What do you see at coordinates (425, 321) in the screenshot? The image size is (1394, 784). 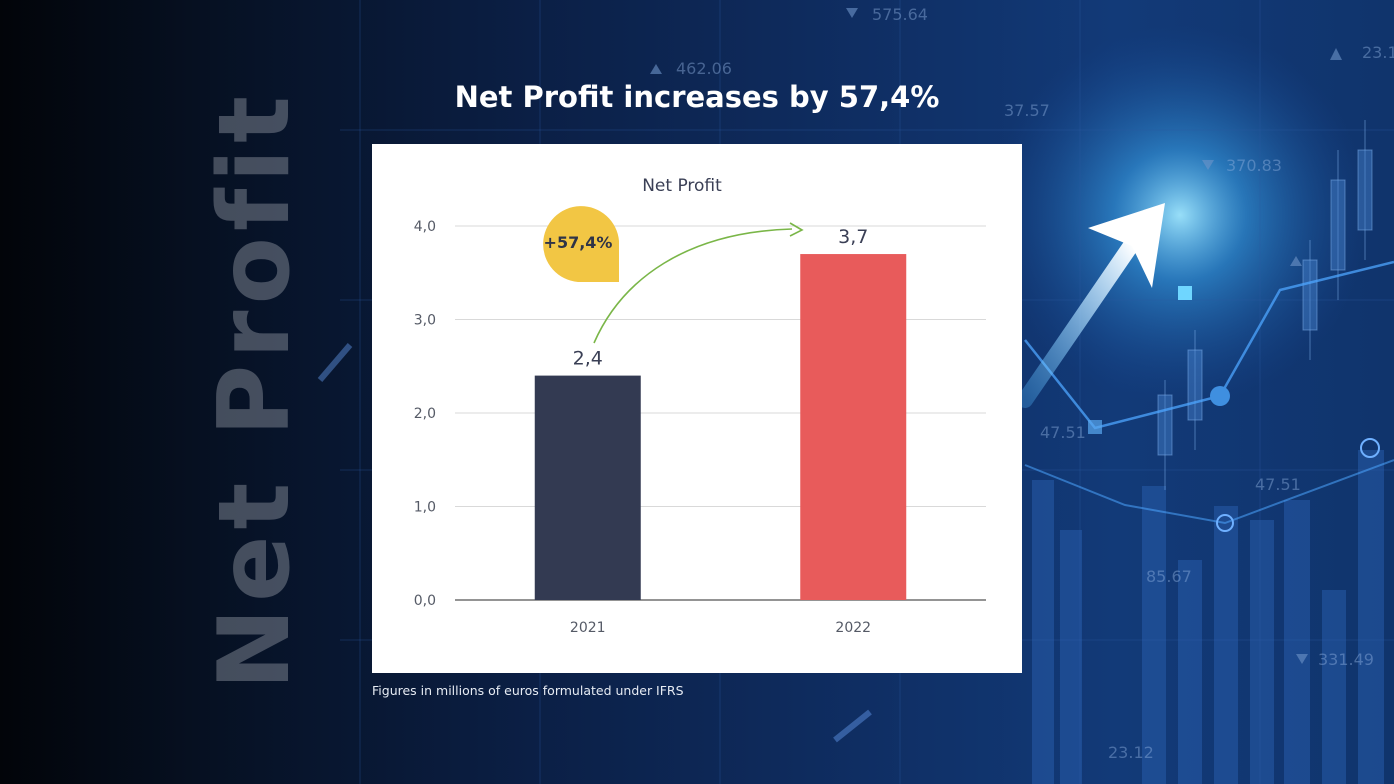 I see `y-tick-label: 3,0` at bounding box center [425, 321].